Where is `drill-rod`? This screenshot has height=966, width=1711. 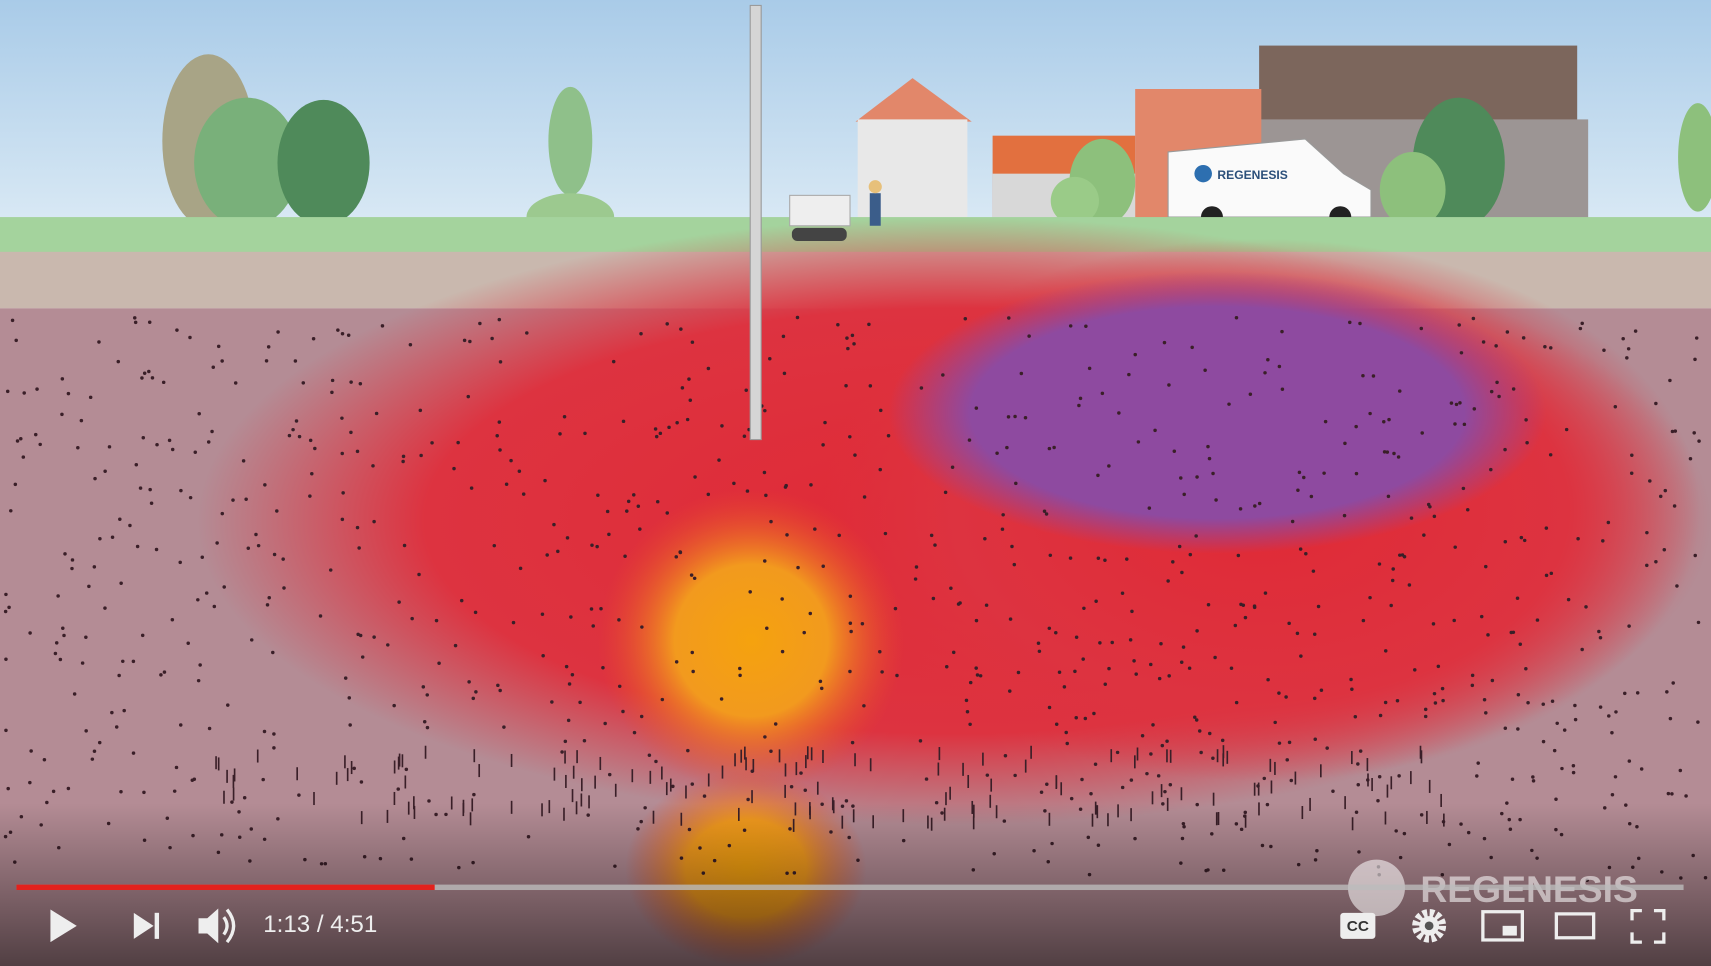 drill-rod is located at coordinates (755, 222).